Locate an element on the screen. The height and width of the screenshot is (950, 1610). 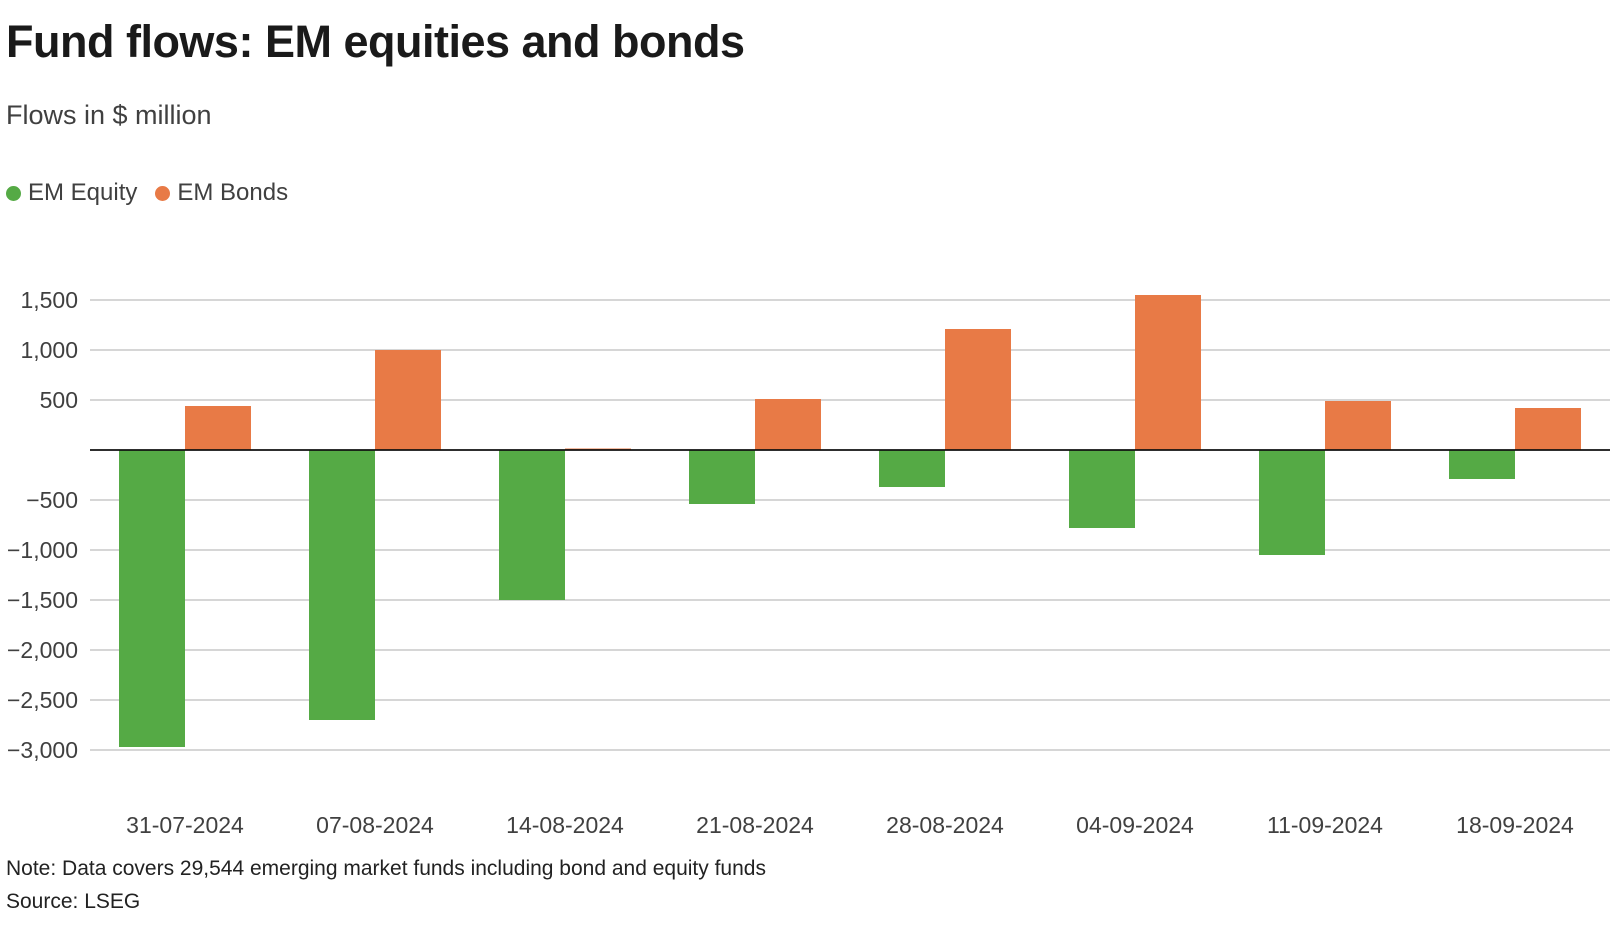
y-tick-label: −1,000 is located at coordinates (42, 550).